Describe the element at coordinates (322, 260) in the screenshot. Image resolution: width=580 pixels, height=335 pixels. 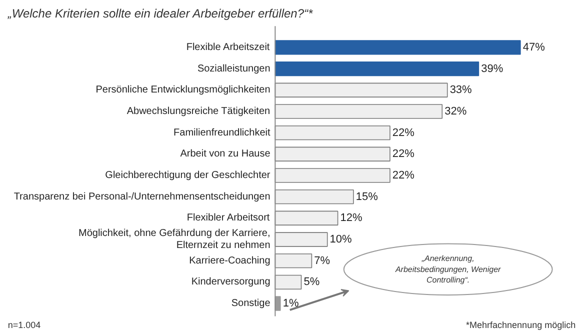
I see `data-label: 7%` at that location.